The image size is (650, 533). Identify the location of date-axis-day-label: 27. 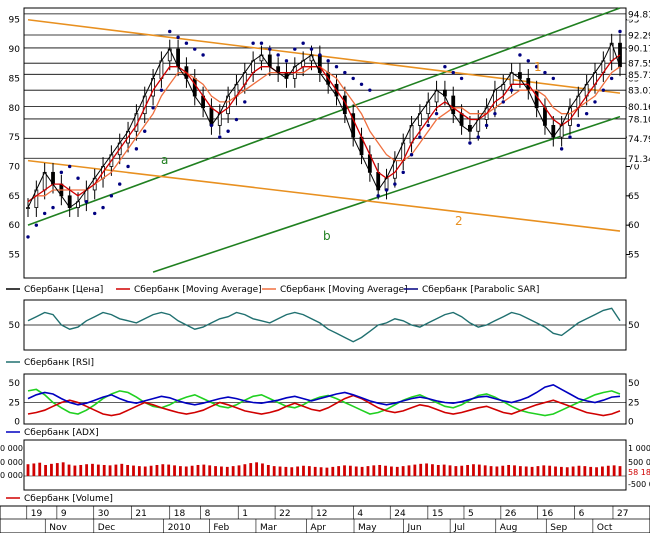
(622, 514).